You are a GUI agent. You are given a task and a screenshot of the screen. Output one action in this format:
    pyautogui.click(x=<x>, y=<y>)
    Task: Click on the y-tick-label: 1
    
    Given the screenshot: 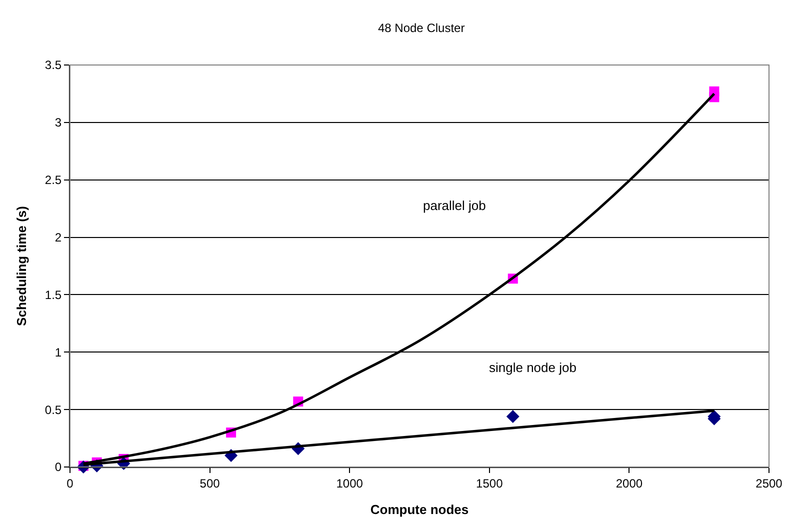 What is the action you would take?
    pyautogui.click(x=58, y=352)
    